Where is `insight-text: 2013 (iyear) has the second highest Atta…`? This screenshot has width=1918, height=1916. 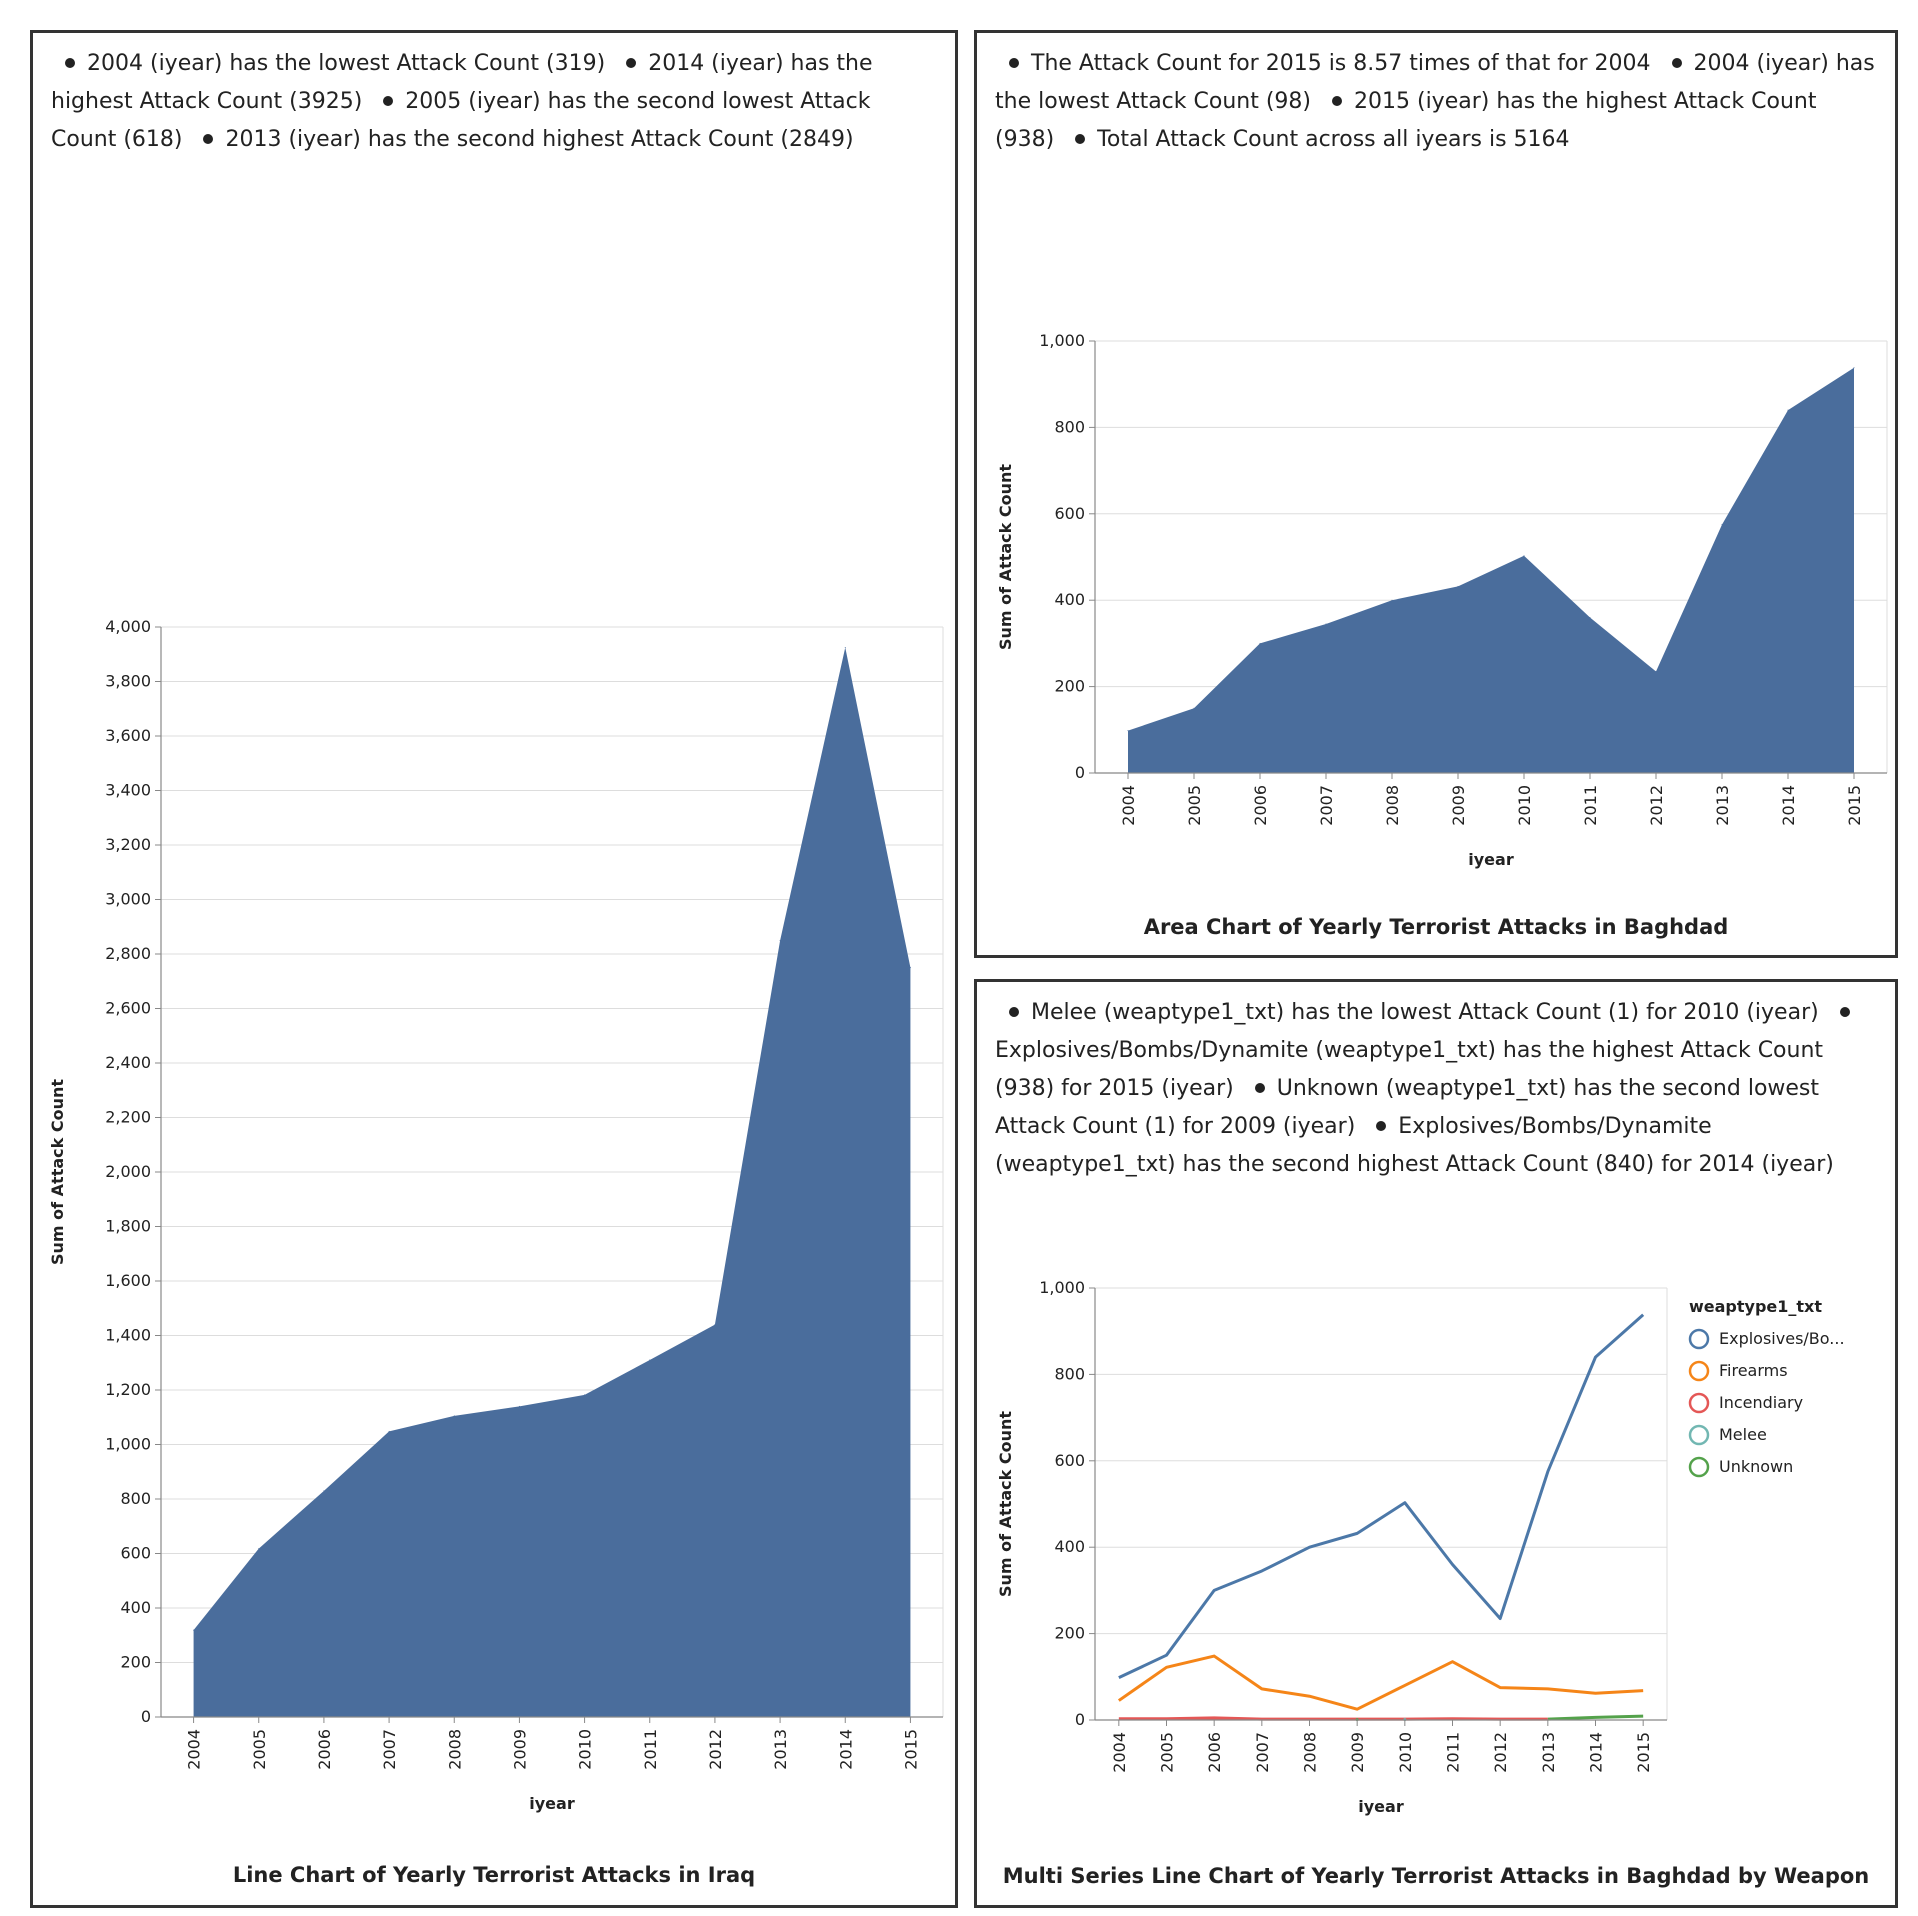
insight-text: 2013 (iyear) has the second highest Atta… is located at coordinates (539, 139).